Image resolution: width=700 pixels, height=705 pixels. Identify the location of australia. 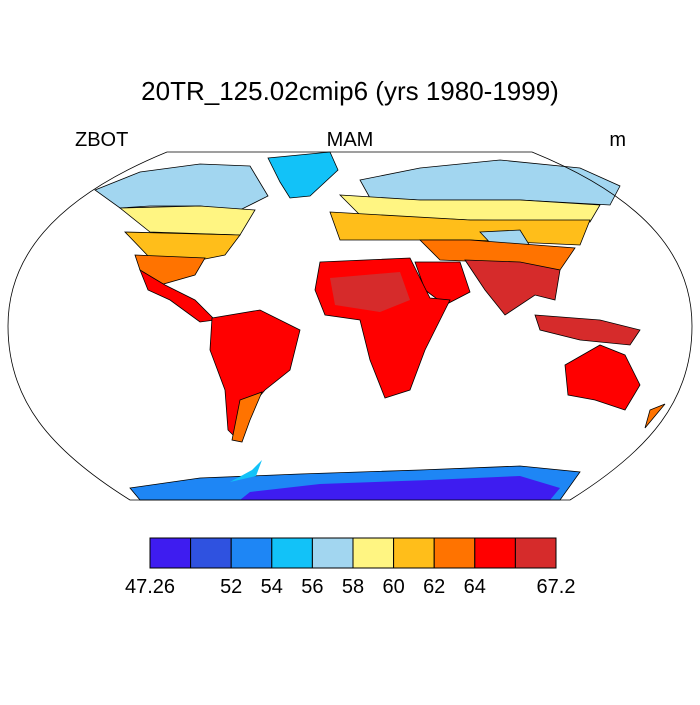
(602, 377).